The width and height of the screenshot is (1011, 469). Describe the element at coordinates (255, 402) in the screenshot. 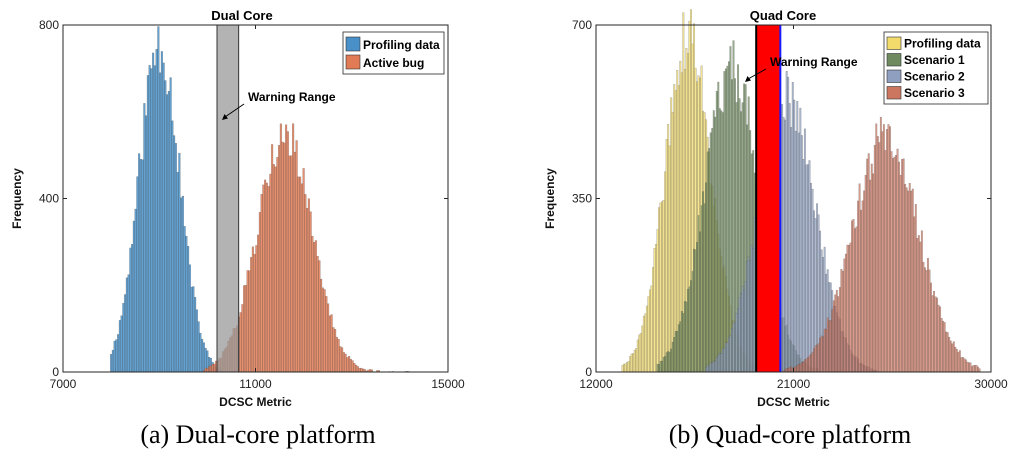

I see `x-axis-label: DCSC Metric` at that location.